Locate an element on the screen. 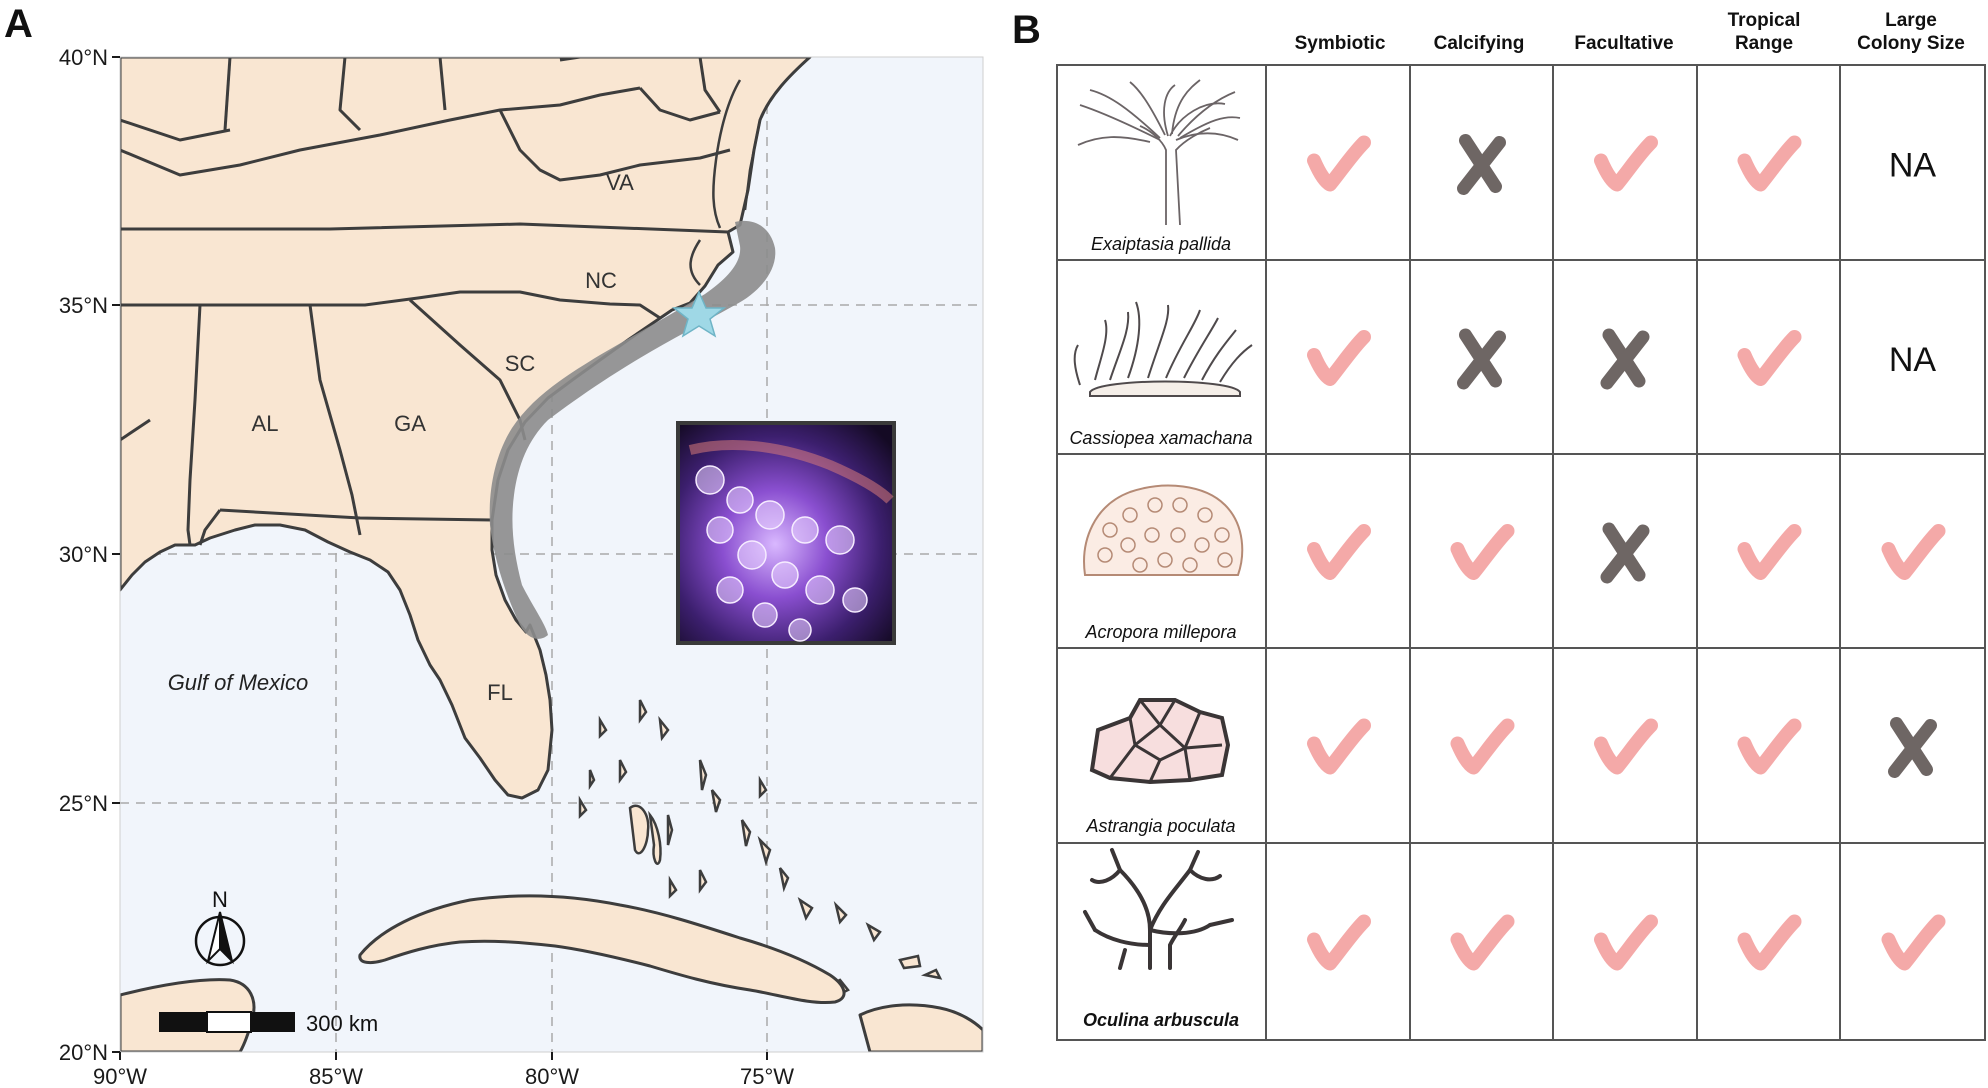  water-label-gulf: Gulf of Mexico is located at coordinates (238, 682).